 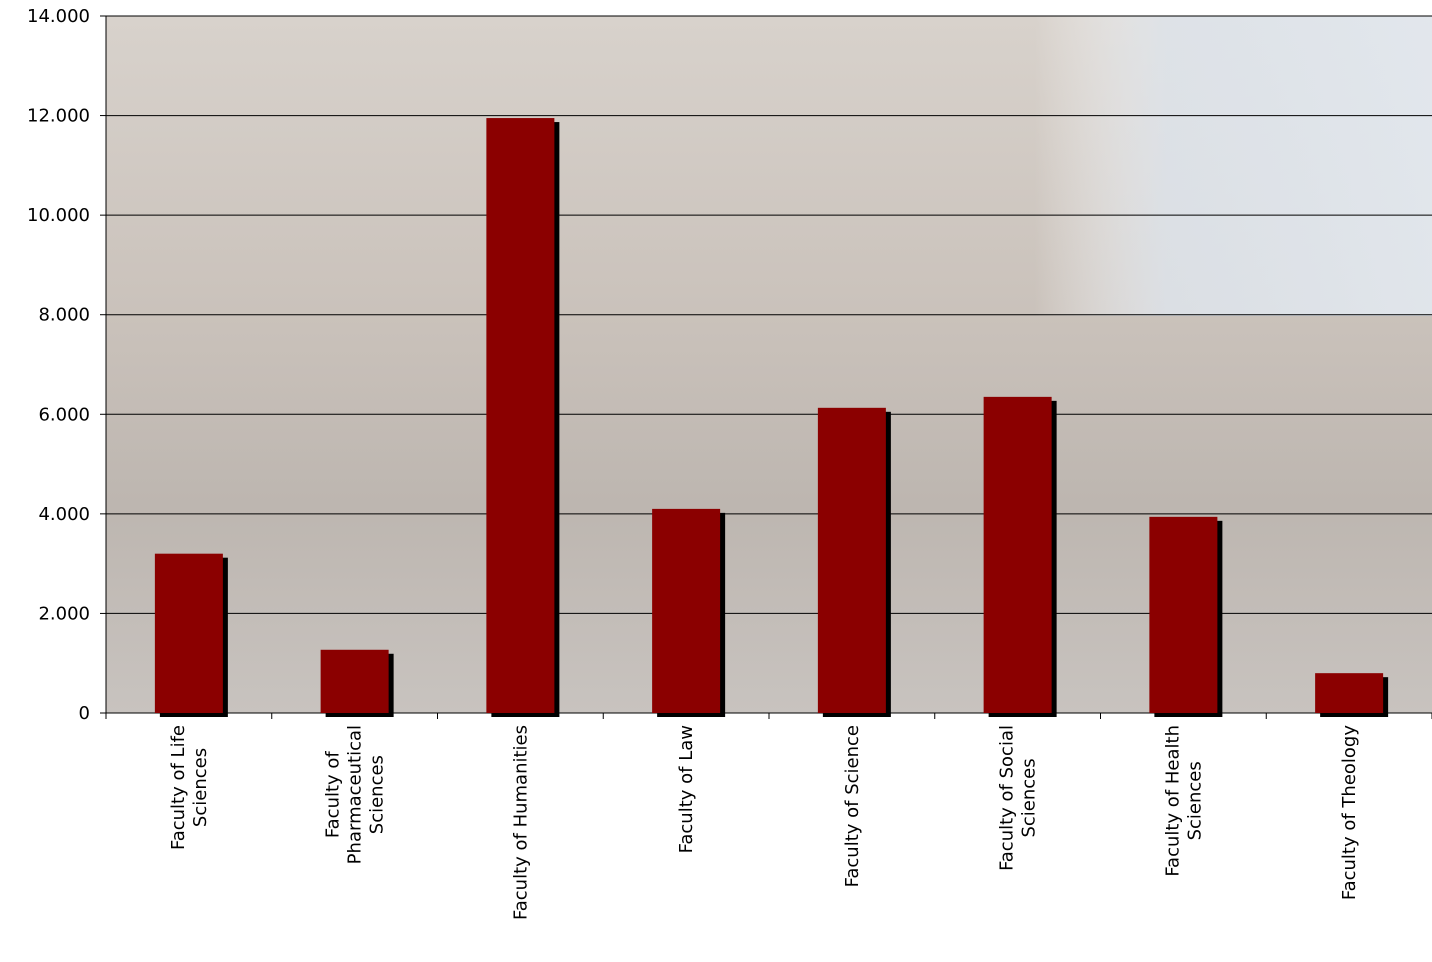 I want to click on y-tick-label: 10.000, so click(x=58, y=215).